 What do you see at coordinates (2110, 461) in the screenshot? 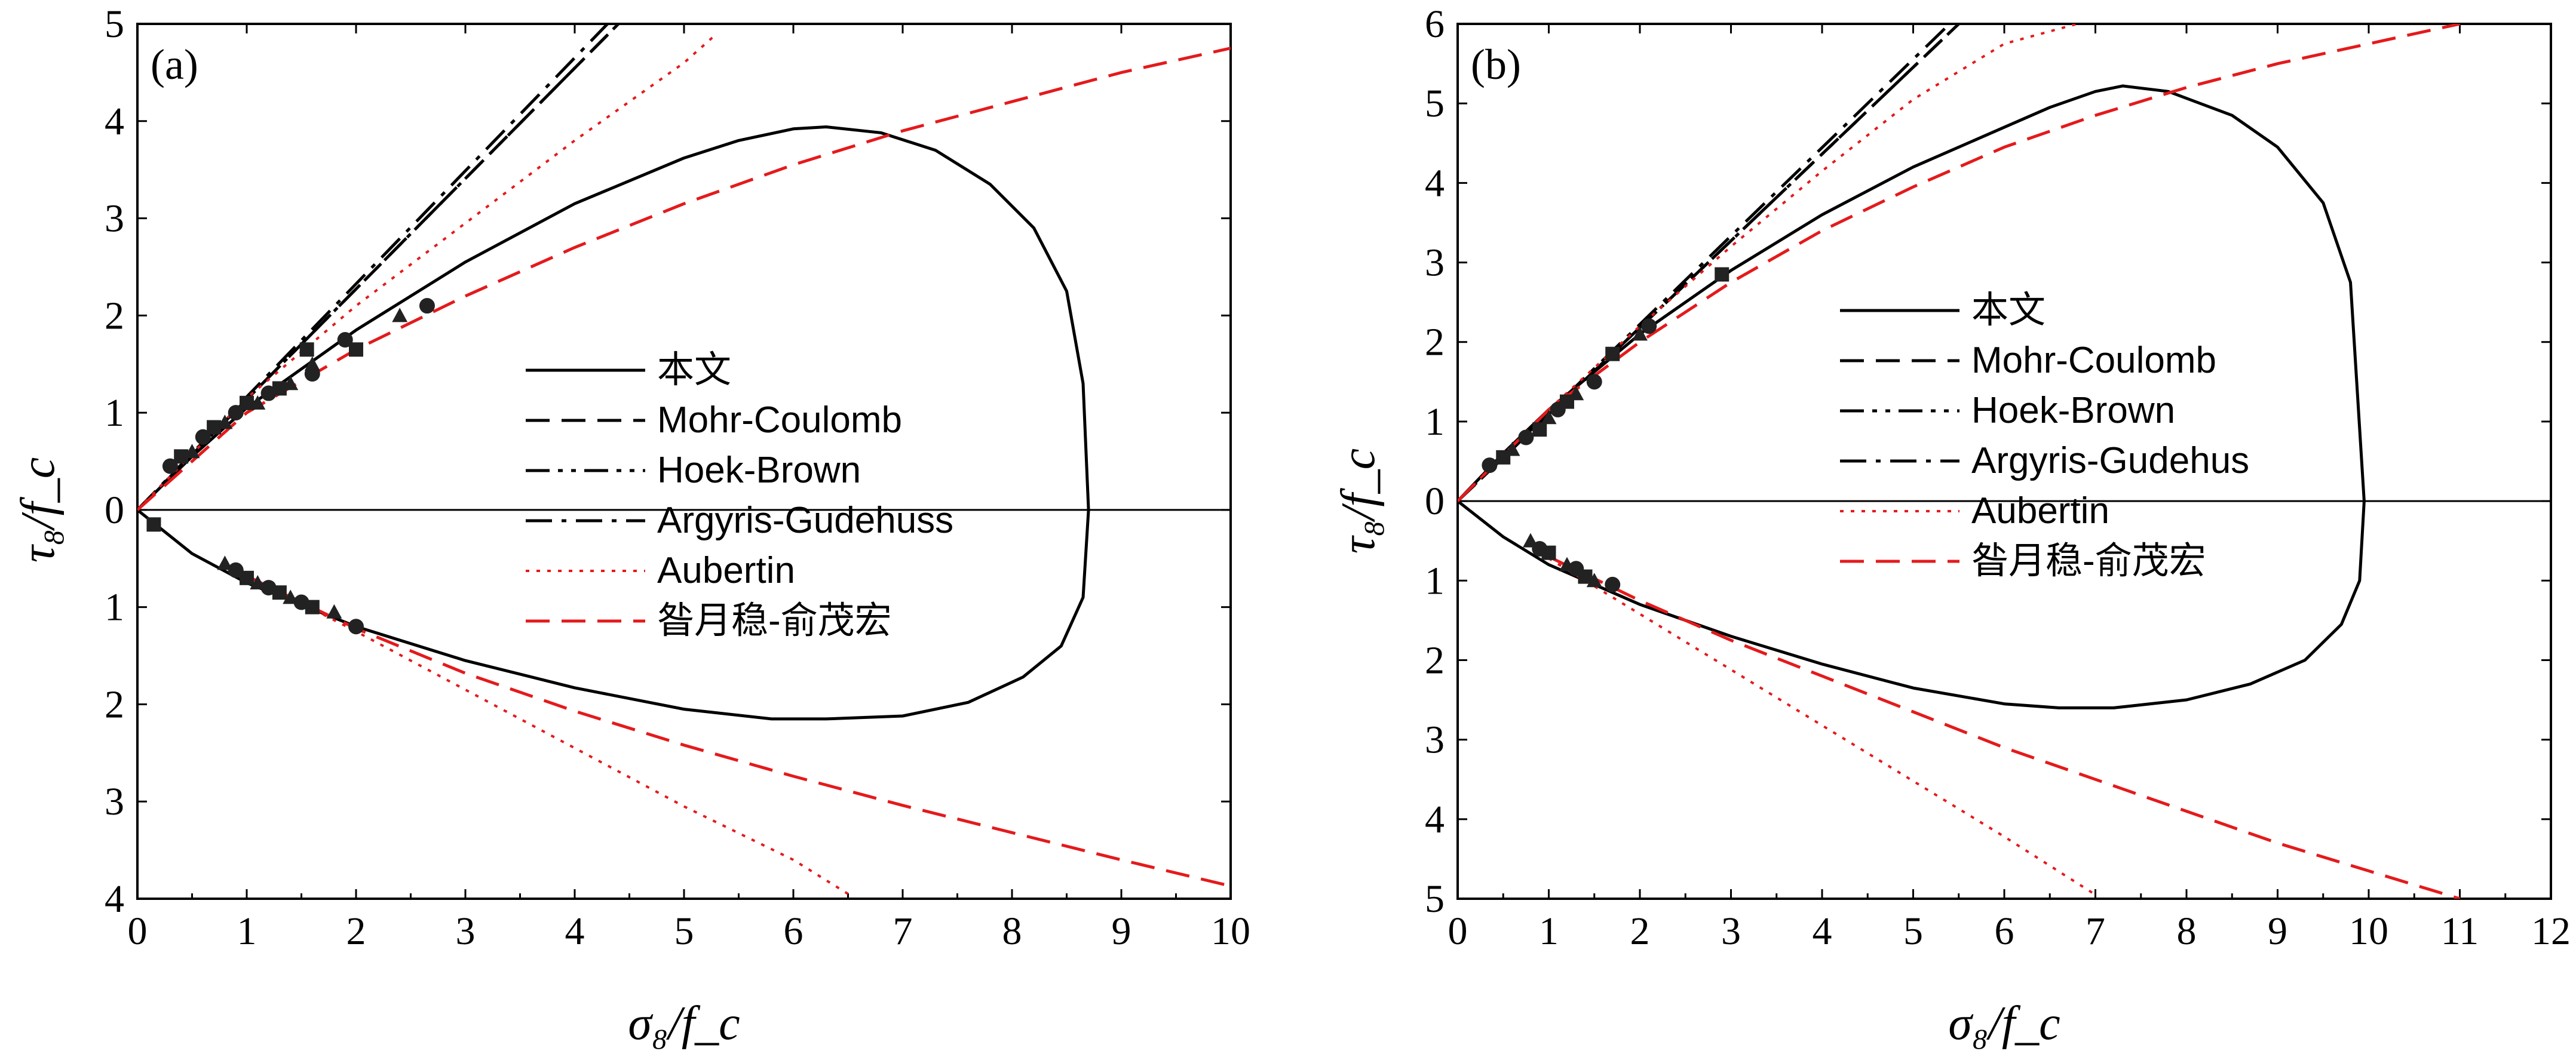
I see `legend-label: Argyris-Gudehus` at bounding box center [2110, 461].